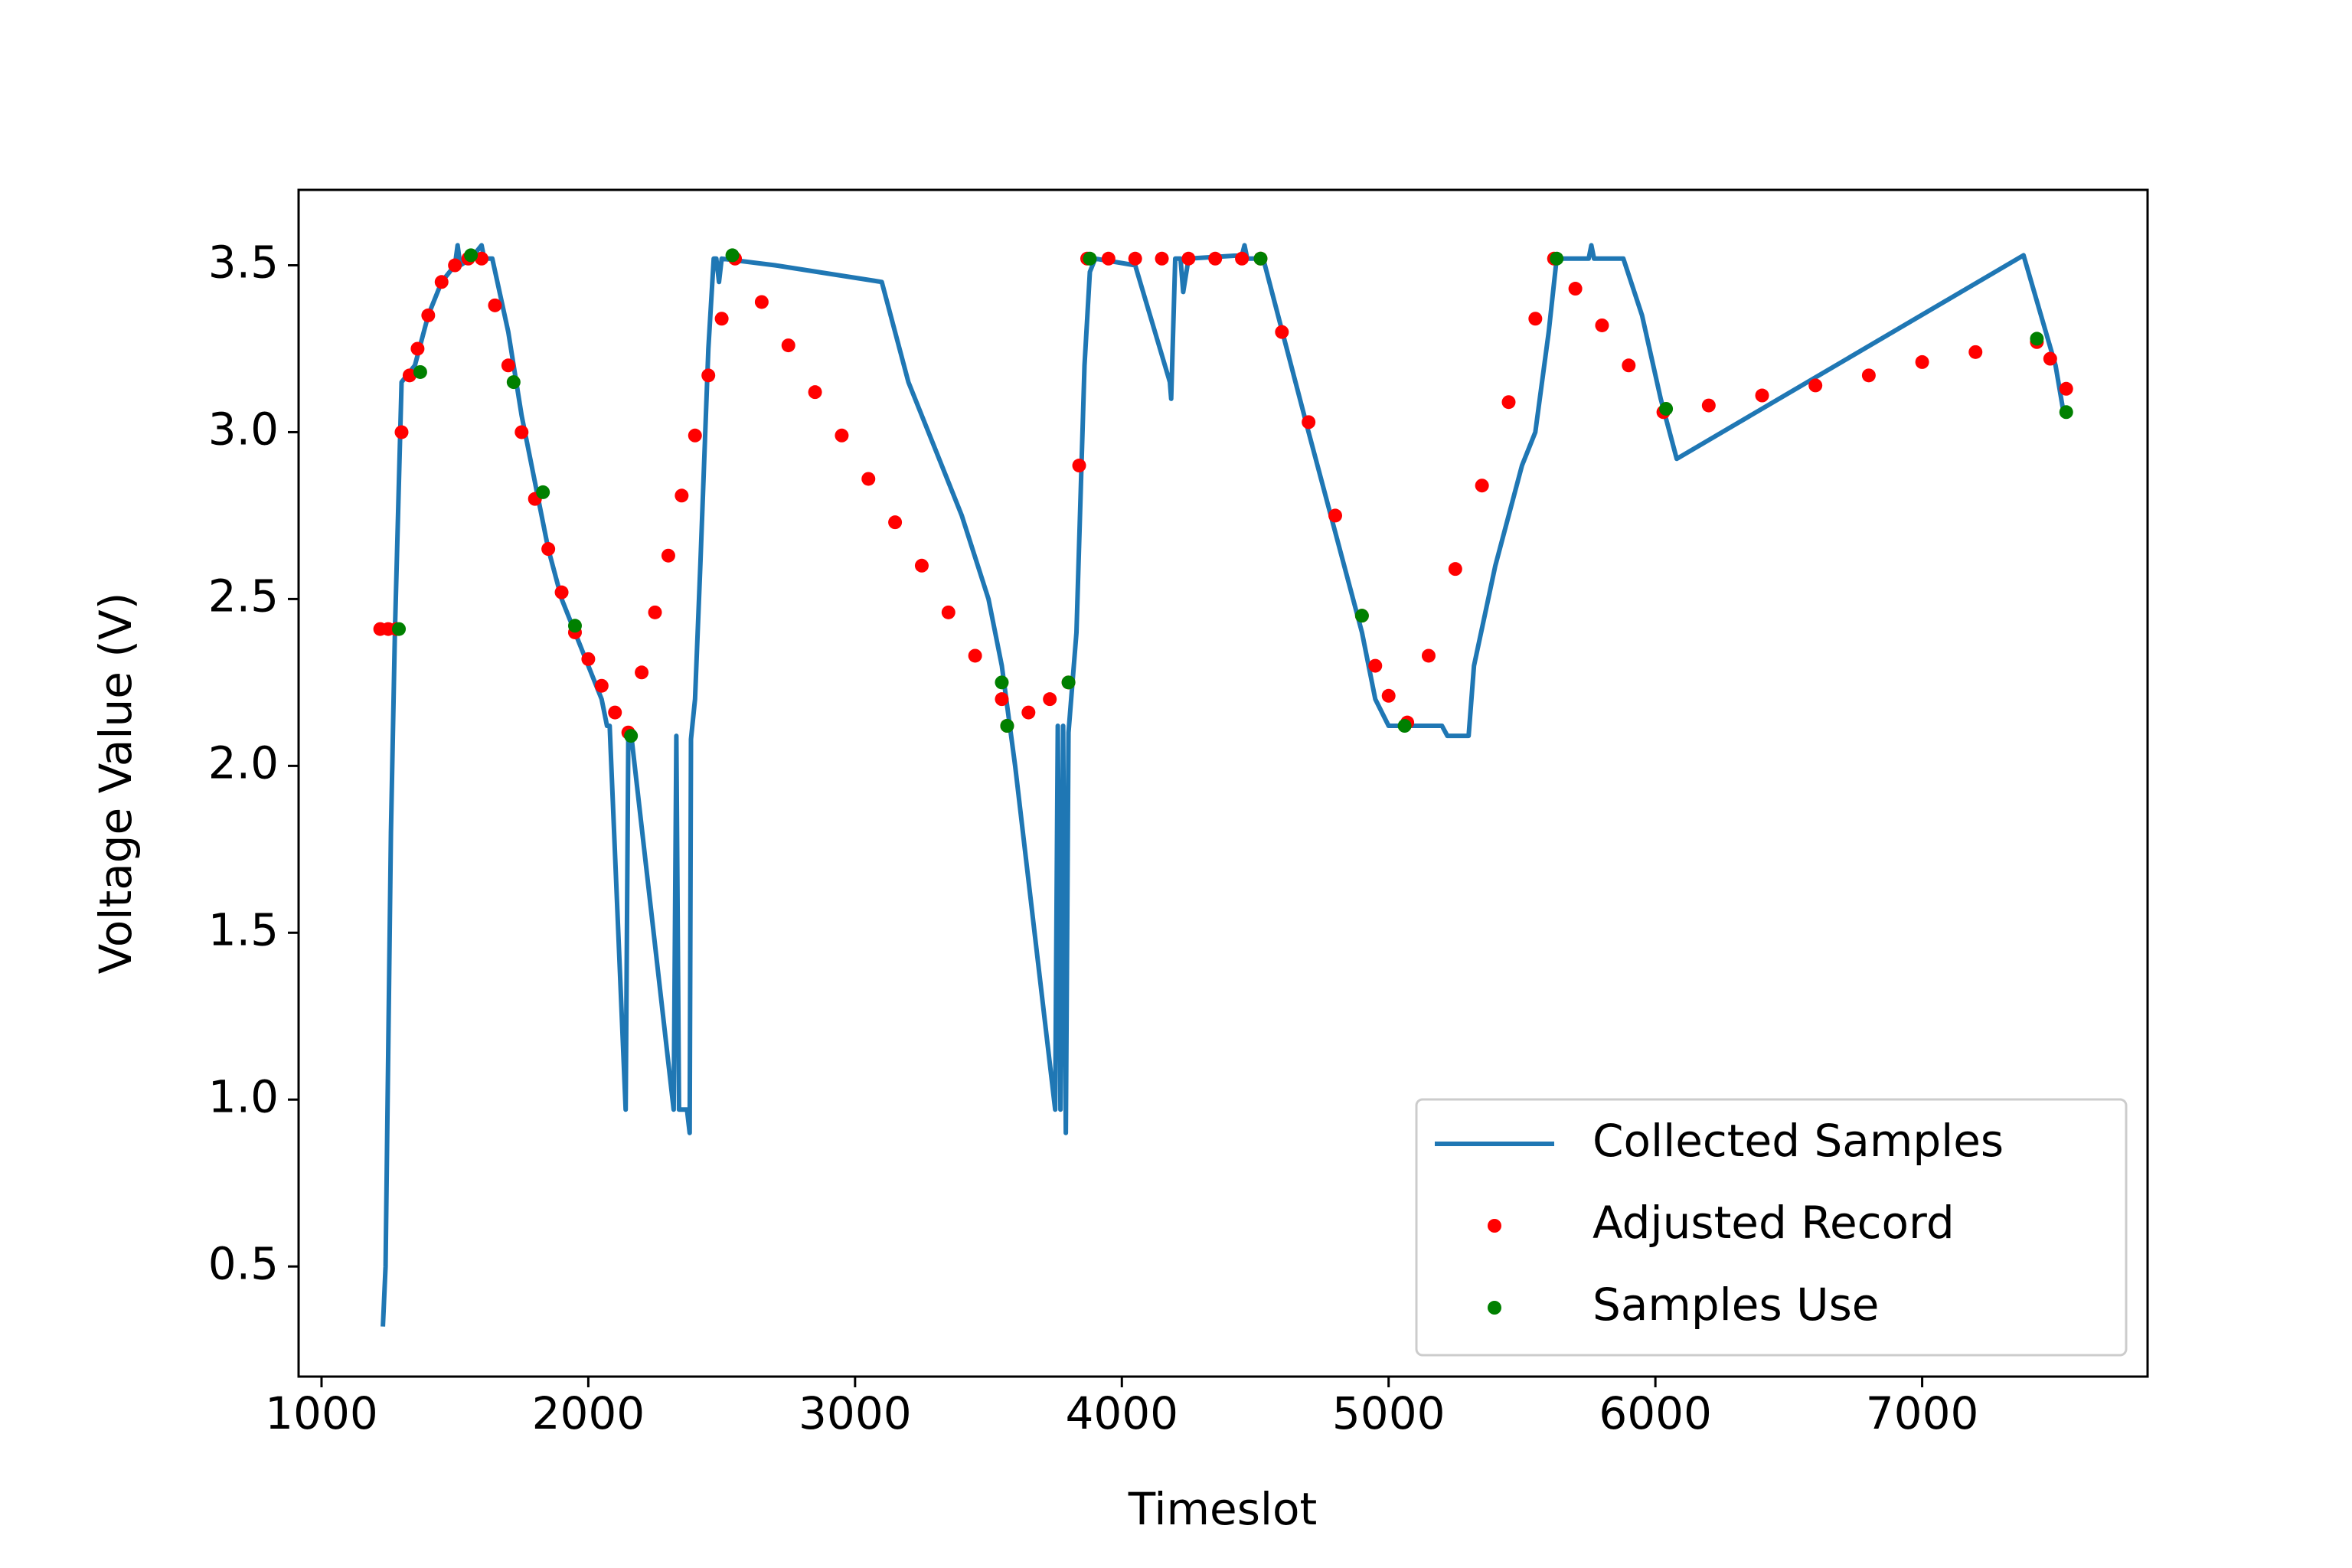  What do you see at coordinates (1773, 1223) in the screenshot?
I see `legend-label: Adjusted Record` at bounding box center [1773, 1223].